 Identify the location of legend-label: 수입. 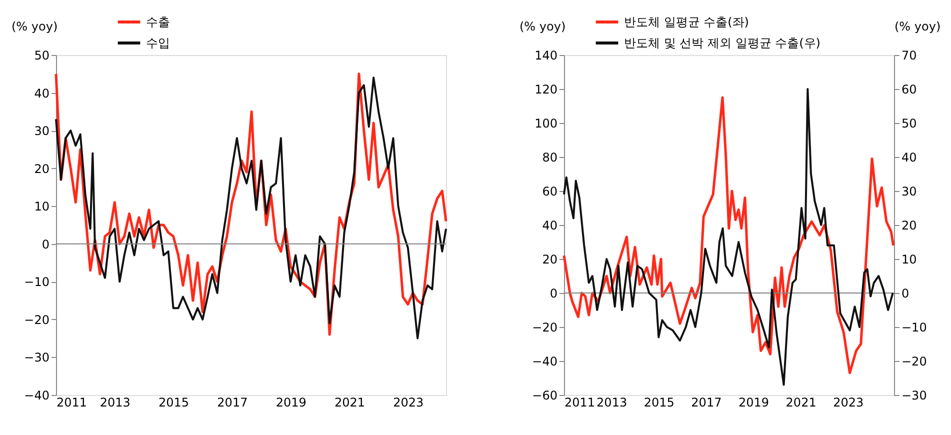
(158, 43).